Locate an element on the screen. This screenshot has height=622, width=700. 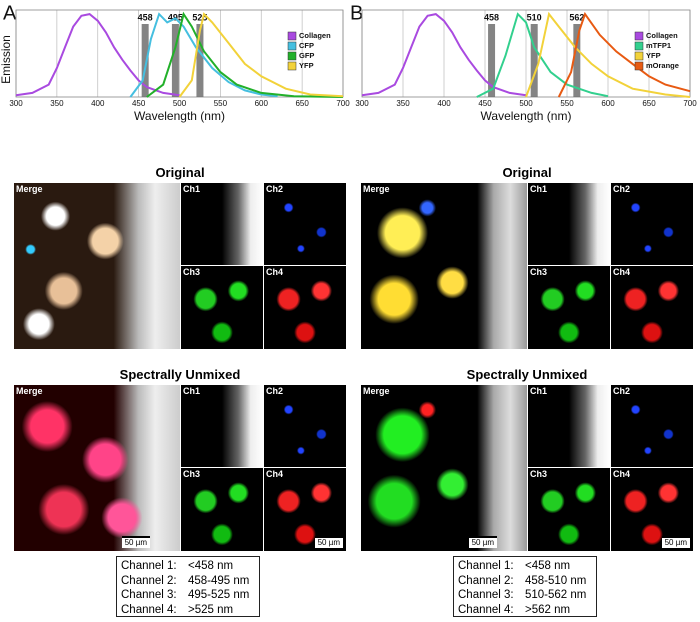
x-tick-label: 350 is located at coordinates (57, 103).